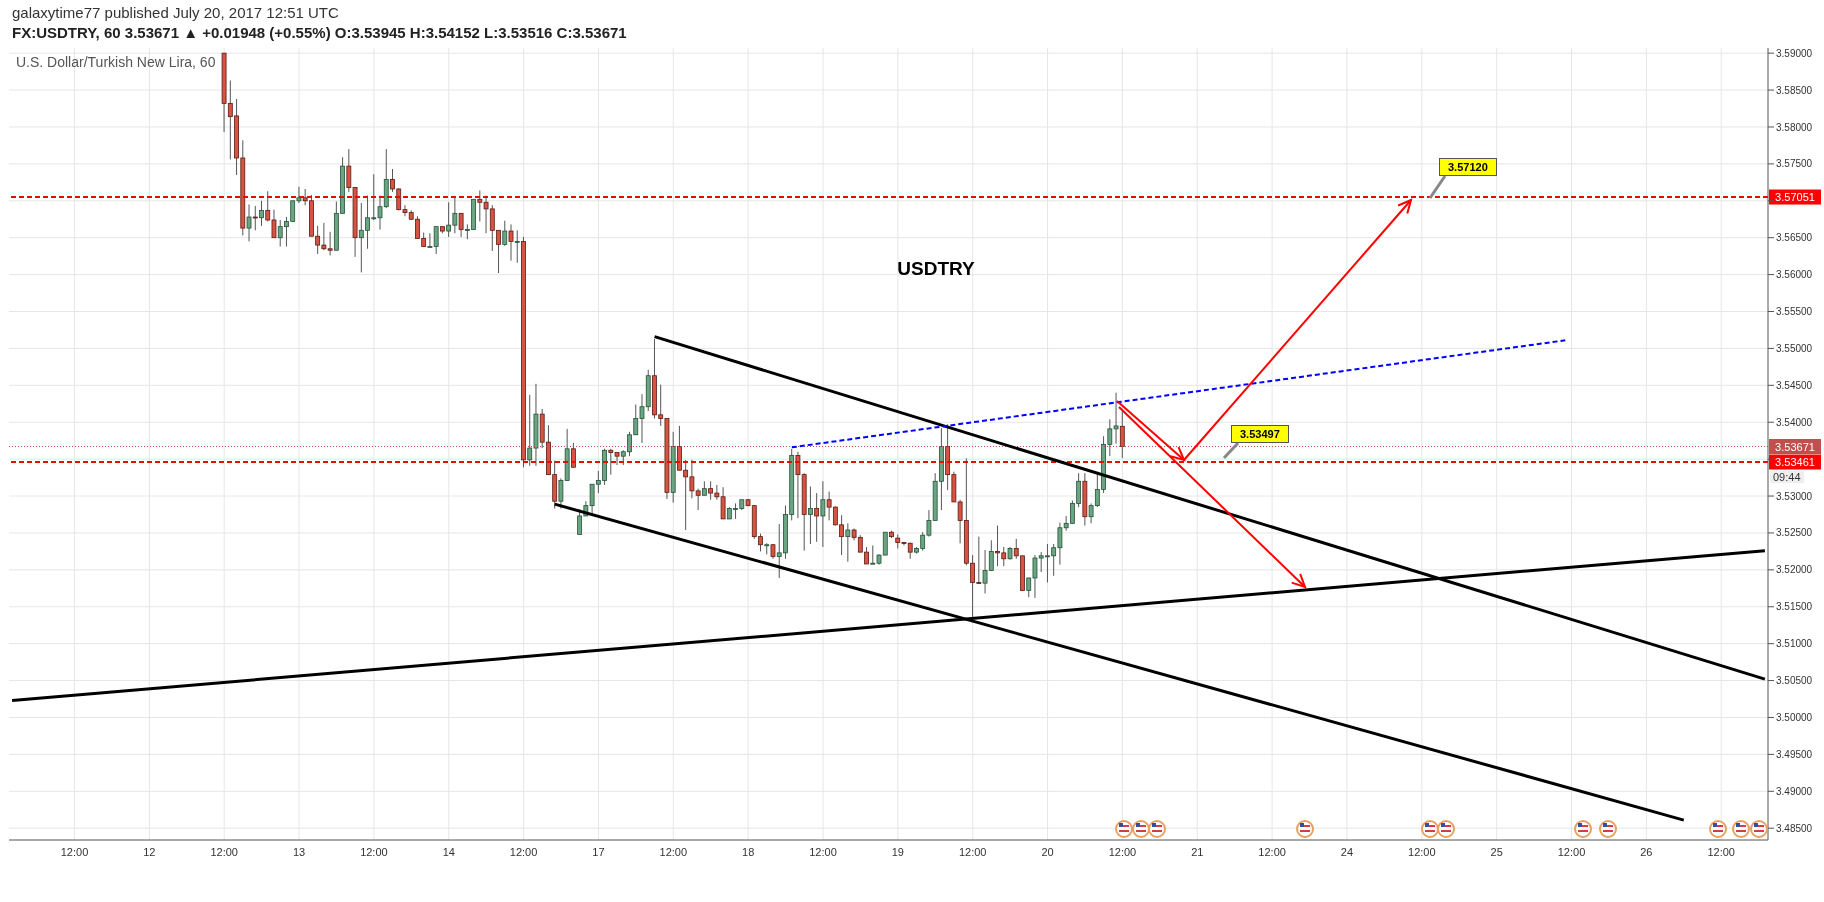  I want to click on y-tick-label: 3.57500, so click(1794, 164).